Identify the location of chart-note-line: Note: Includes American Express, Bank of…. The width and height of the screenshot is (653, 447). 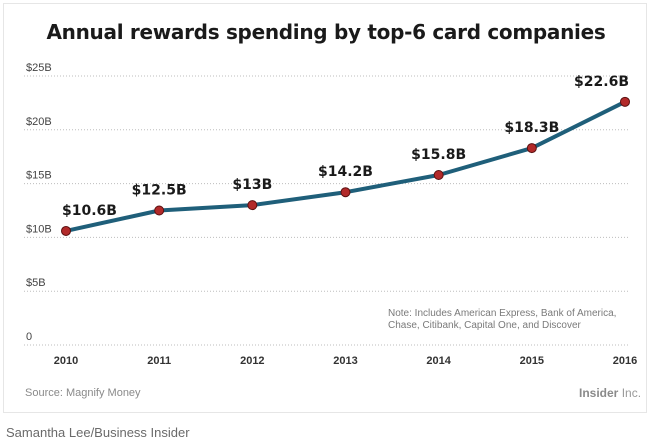
(502, 313).